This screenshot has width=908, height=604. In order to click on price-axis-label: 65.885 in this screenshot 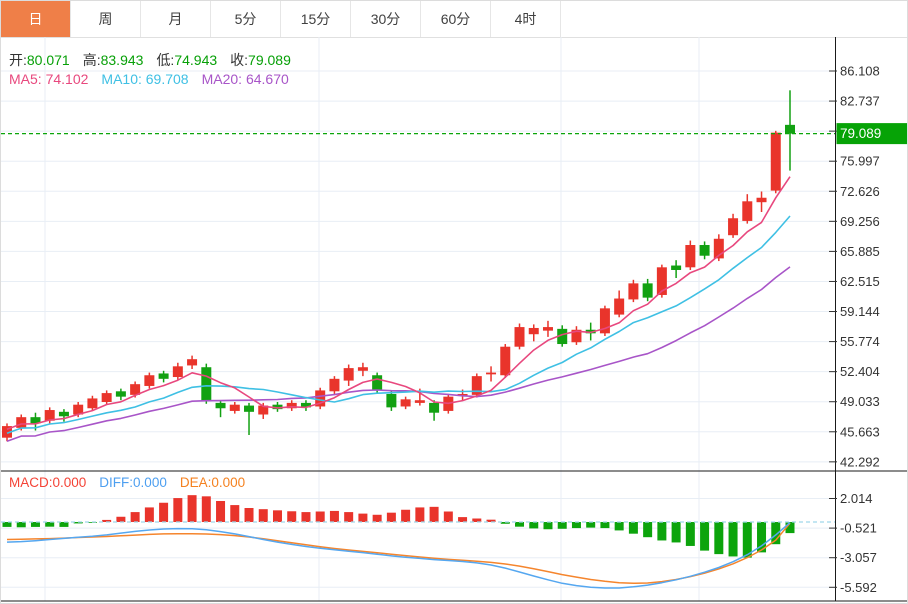, I will do `click(860, 251)`.